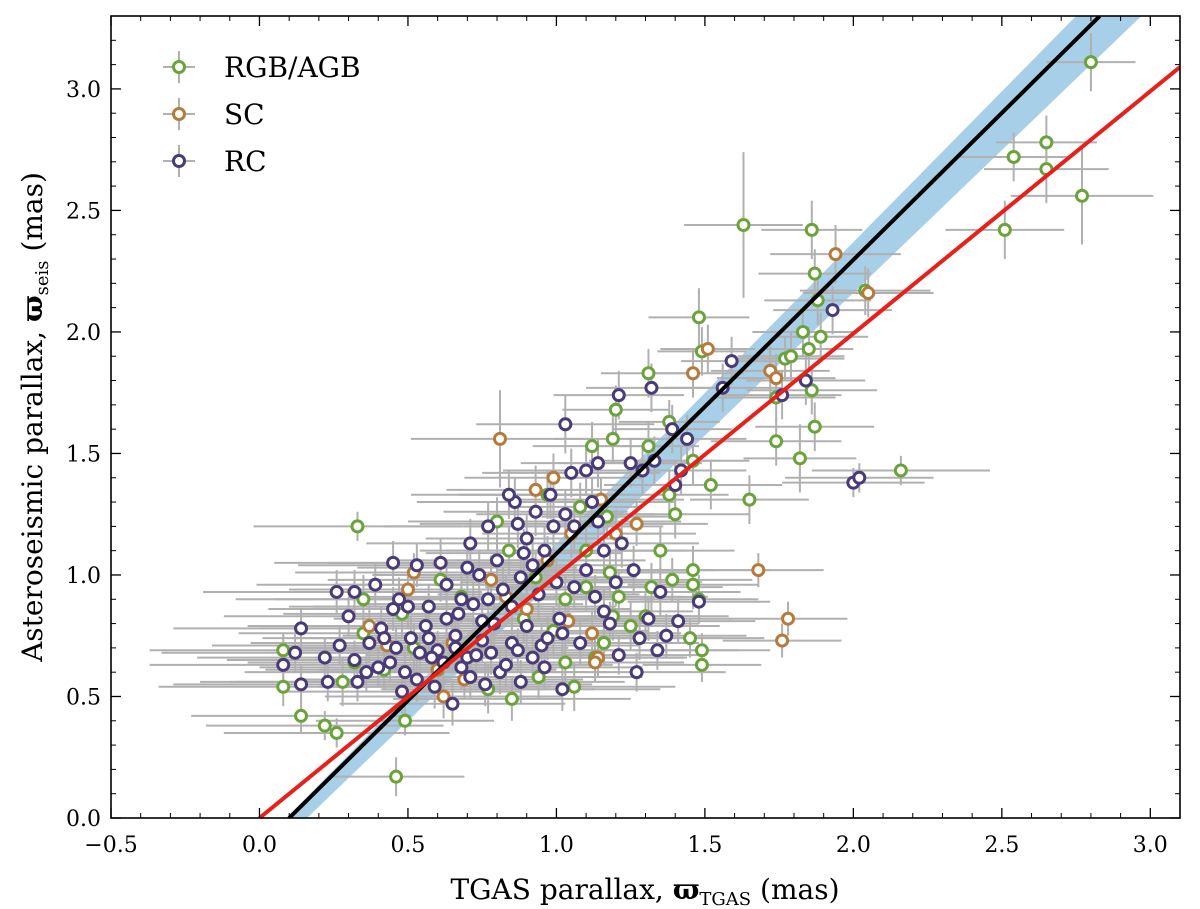 The image size is (1200, 909). I want to click on y-tick-label: 1.0, so click(83, 576).